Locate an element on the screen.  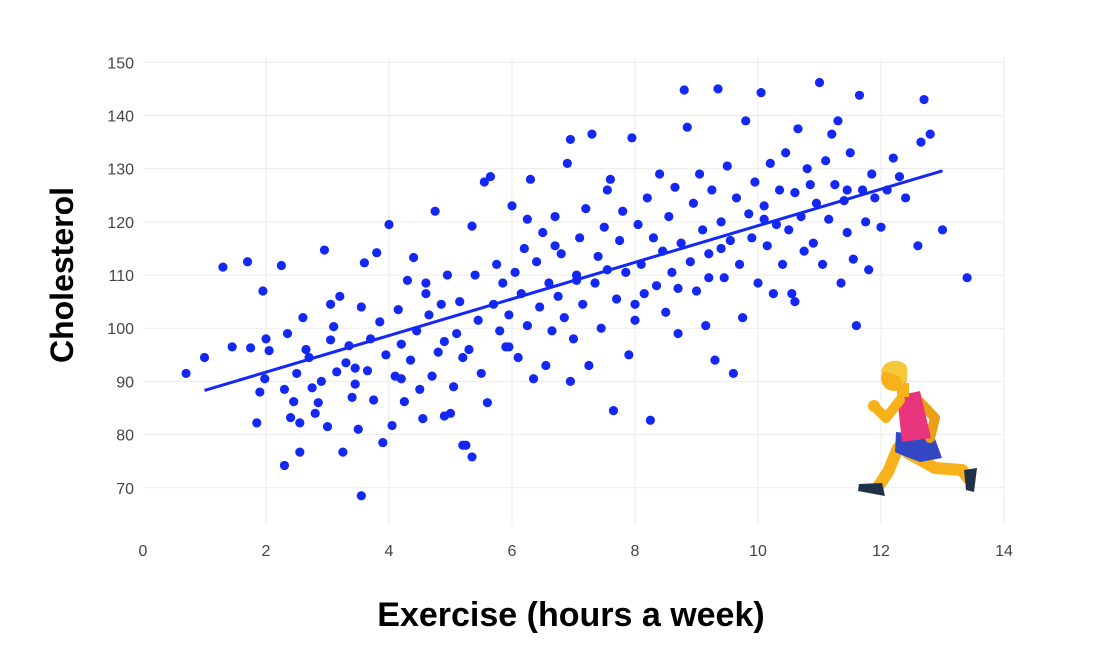
y-tick-label: 110 is located at coordinates (121, 276).